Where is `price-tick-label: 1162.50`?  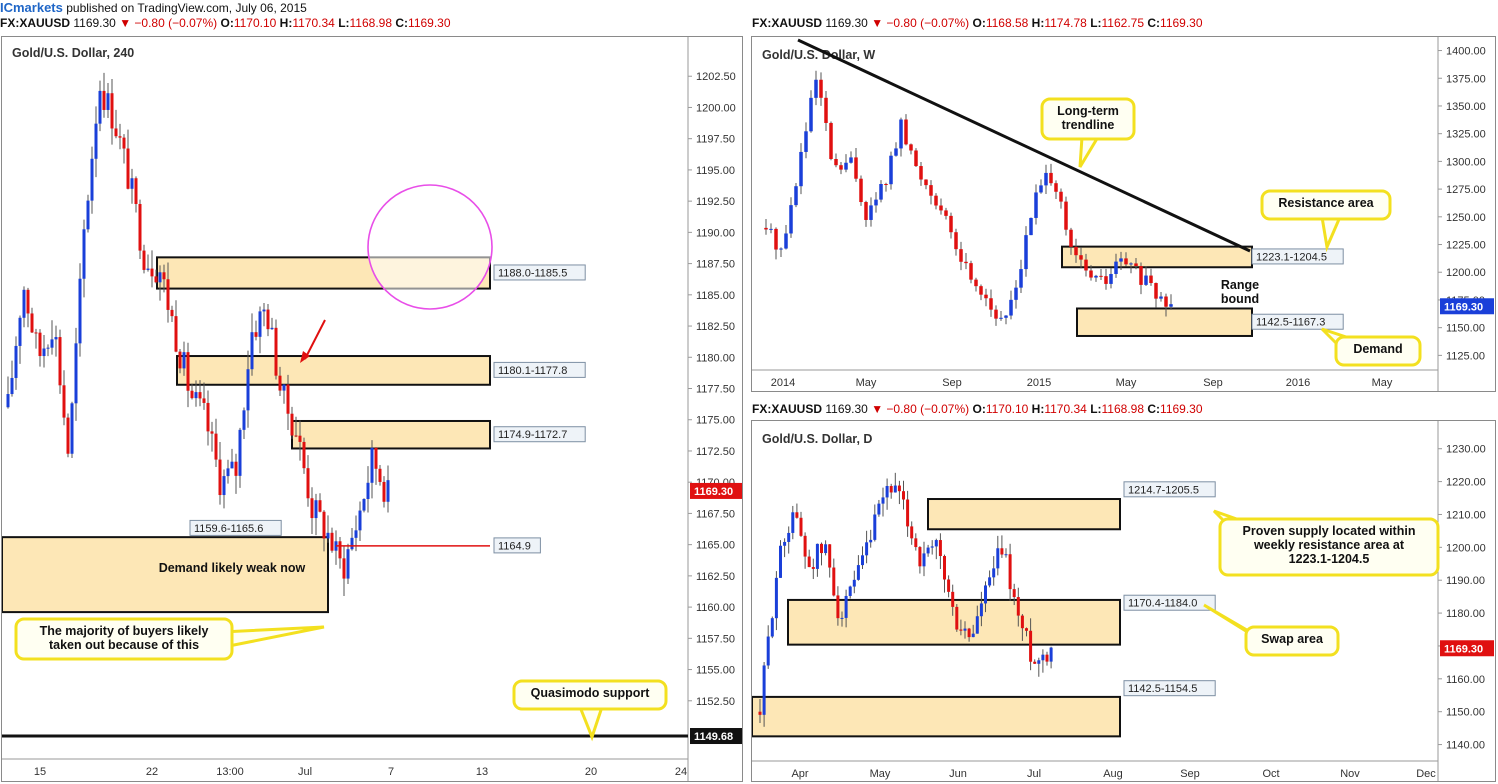
price-tick-label: 1162.50 is located at coordinates (715, 577).